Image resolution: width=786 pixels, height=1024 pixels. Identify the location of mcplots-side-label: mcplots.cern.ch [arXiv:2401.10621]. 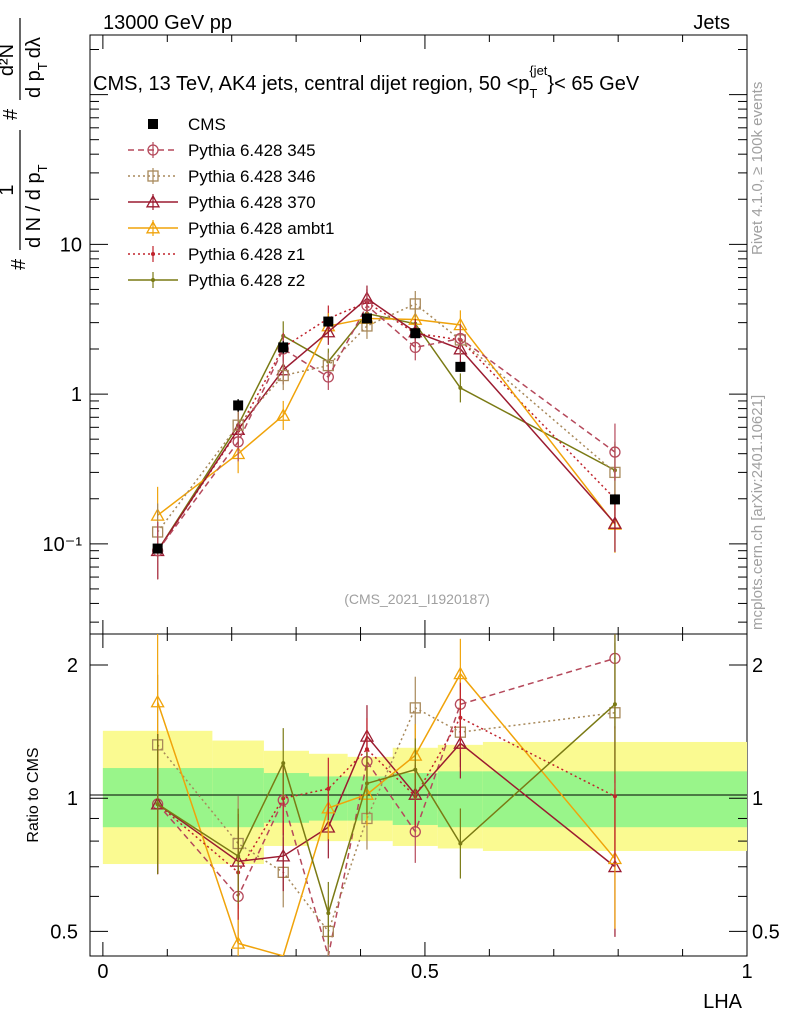
(757, 512).